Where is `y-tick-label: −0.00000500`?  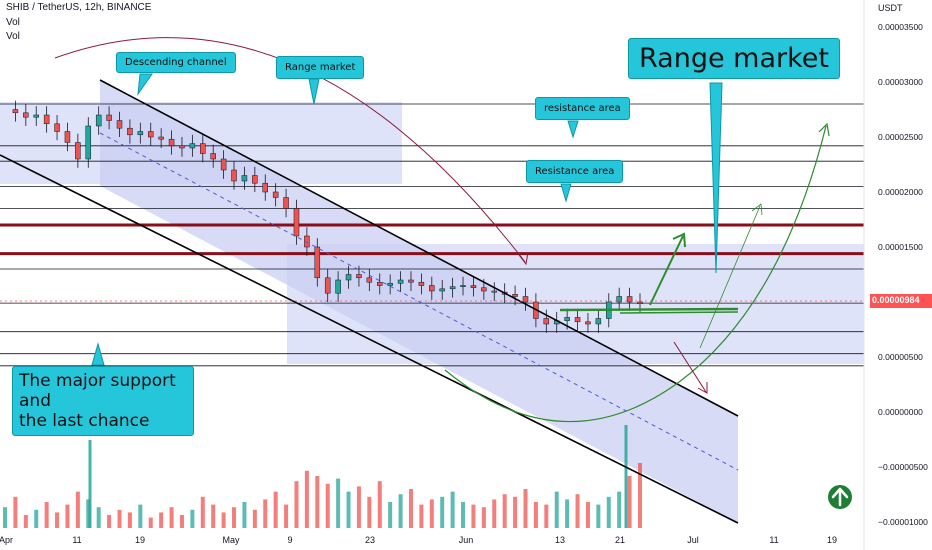
y-tick-label: −0.00000500 is located at coordinates (903, 467).